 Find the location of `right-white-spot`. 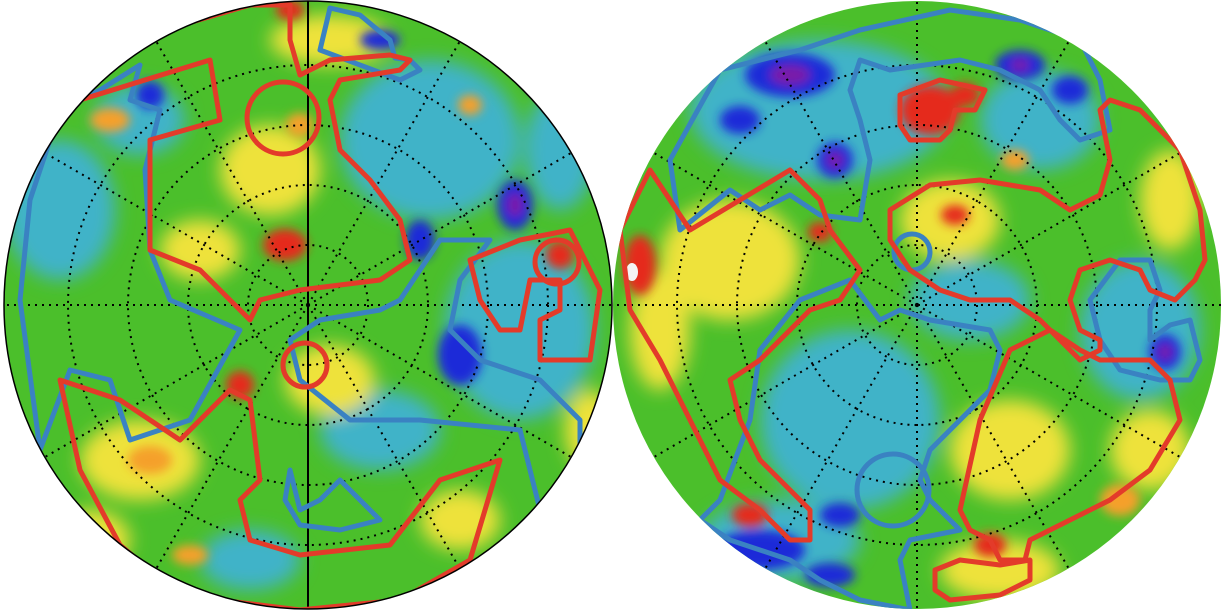

right-white-spot is located at coordinates (632, 272).